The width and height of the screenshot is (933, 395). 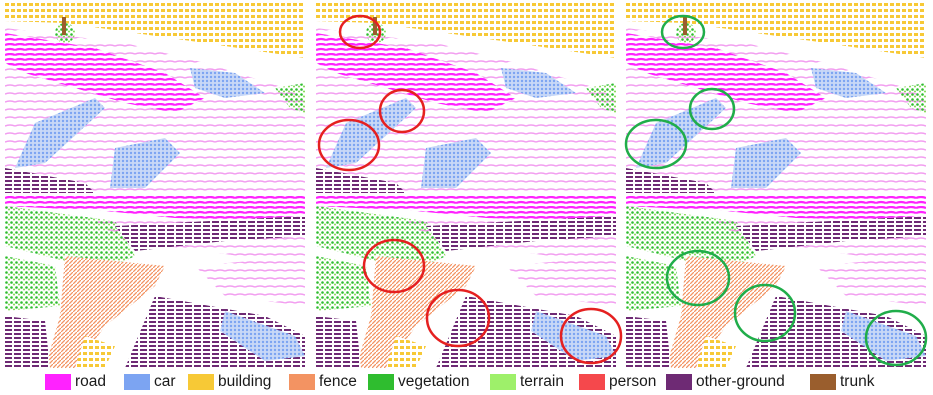 What do you see at coordinates (633, 381) in the screenshot?
I see `legend-label: person` at bounding box center [633, 381].